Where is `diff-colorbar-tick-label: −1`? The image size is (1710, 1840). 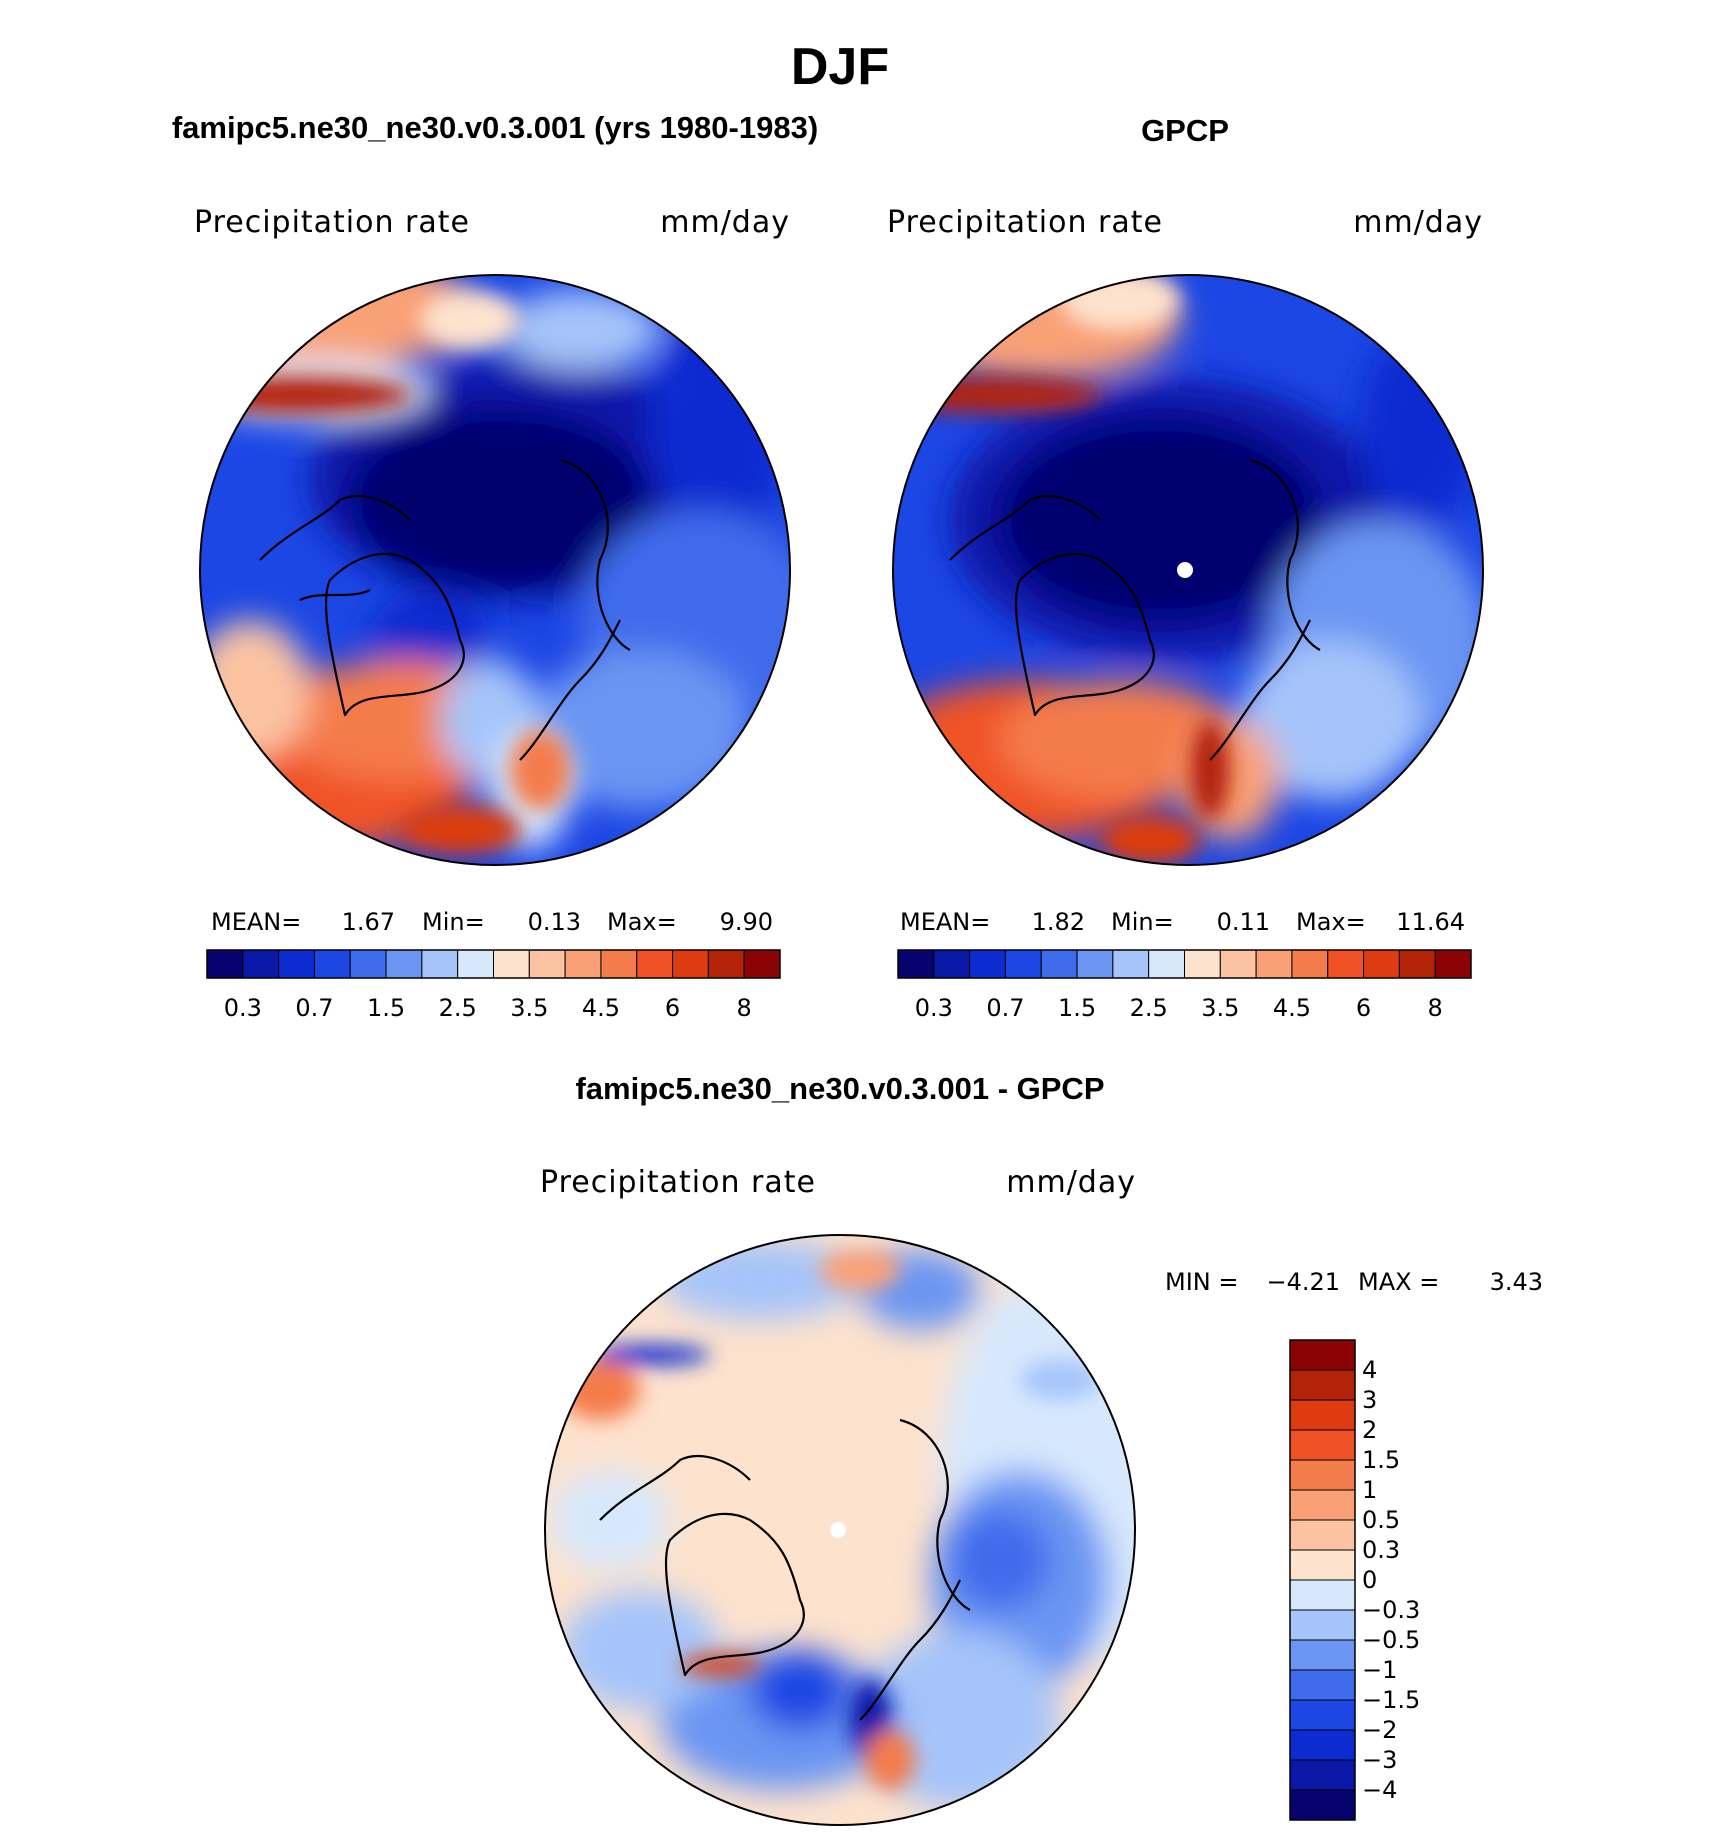
diff-colorbar-tick-label: −1 is located at coordinates (1379, 1670).